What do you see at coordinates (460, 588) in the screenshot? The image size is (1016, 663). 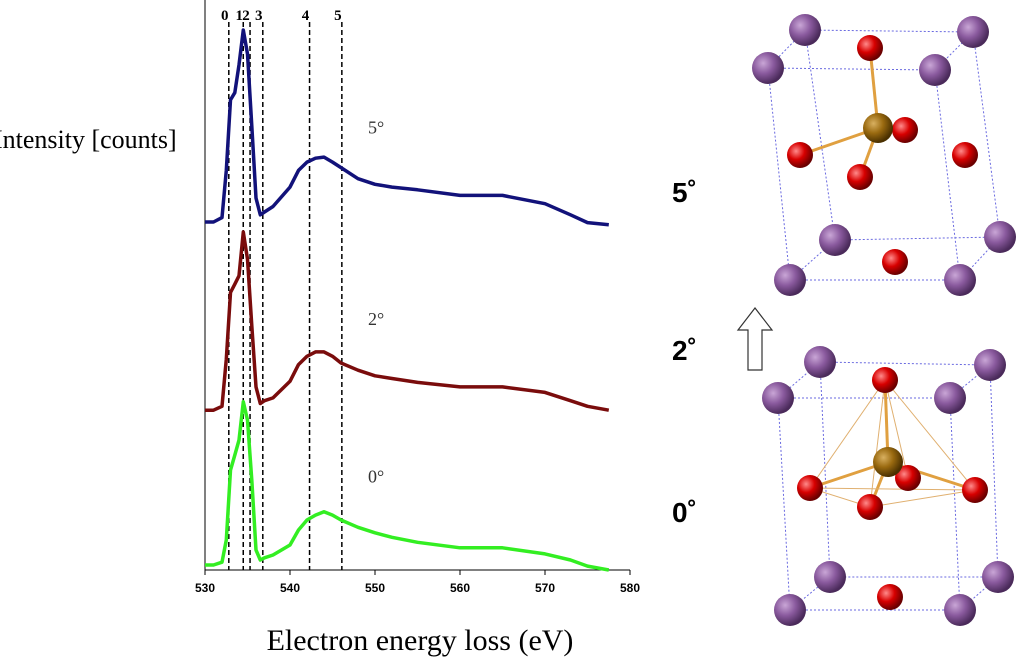 I see `x-tick-label: 560` at bounding box center [460, 588].